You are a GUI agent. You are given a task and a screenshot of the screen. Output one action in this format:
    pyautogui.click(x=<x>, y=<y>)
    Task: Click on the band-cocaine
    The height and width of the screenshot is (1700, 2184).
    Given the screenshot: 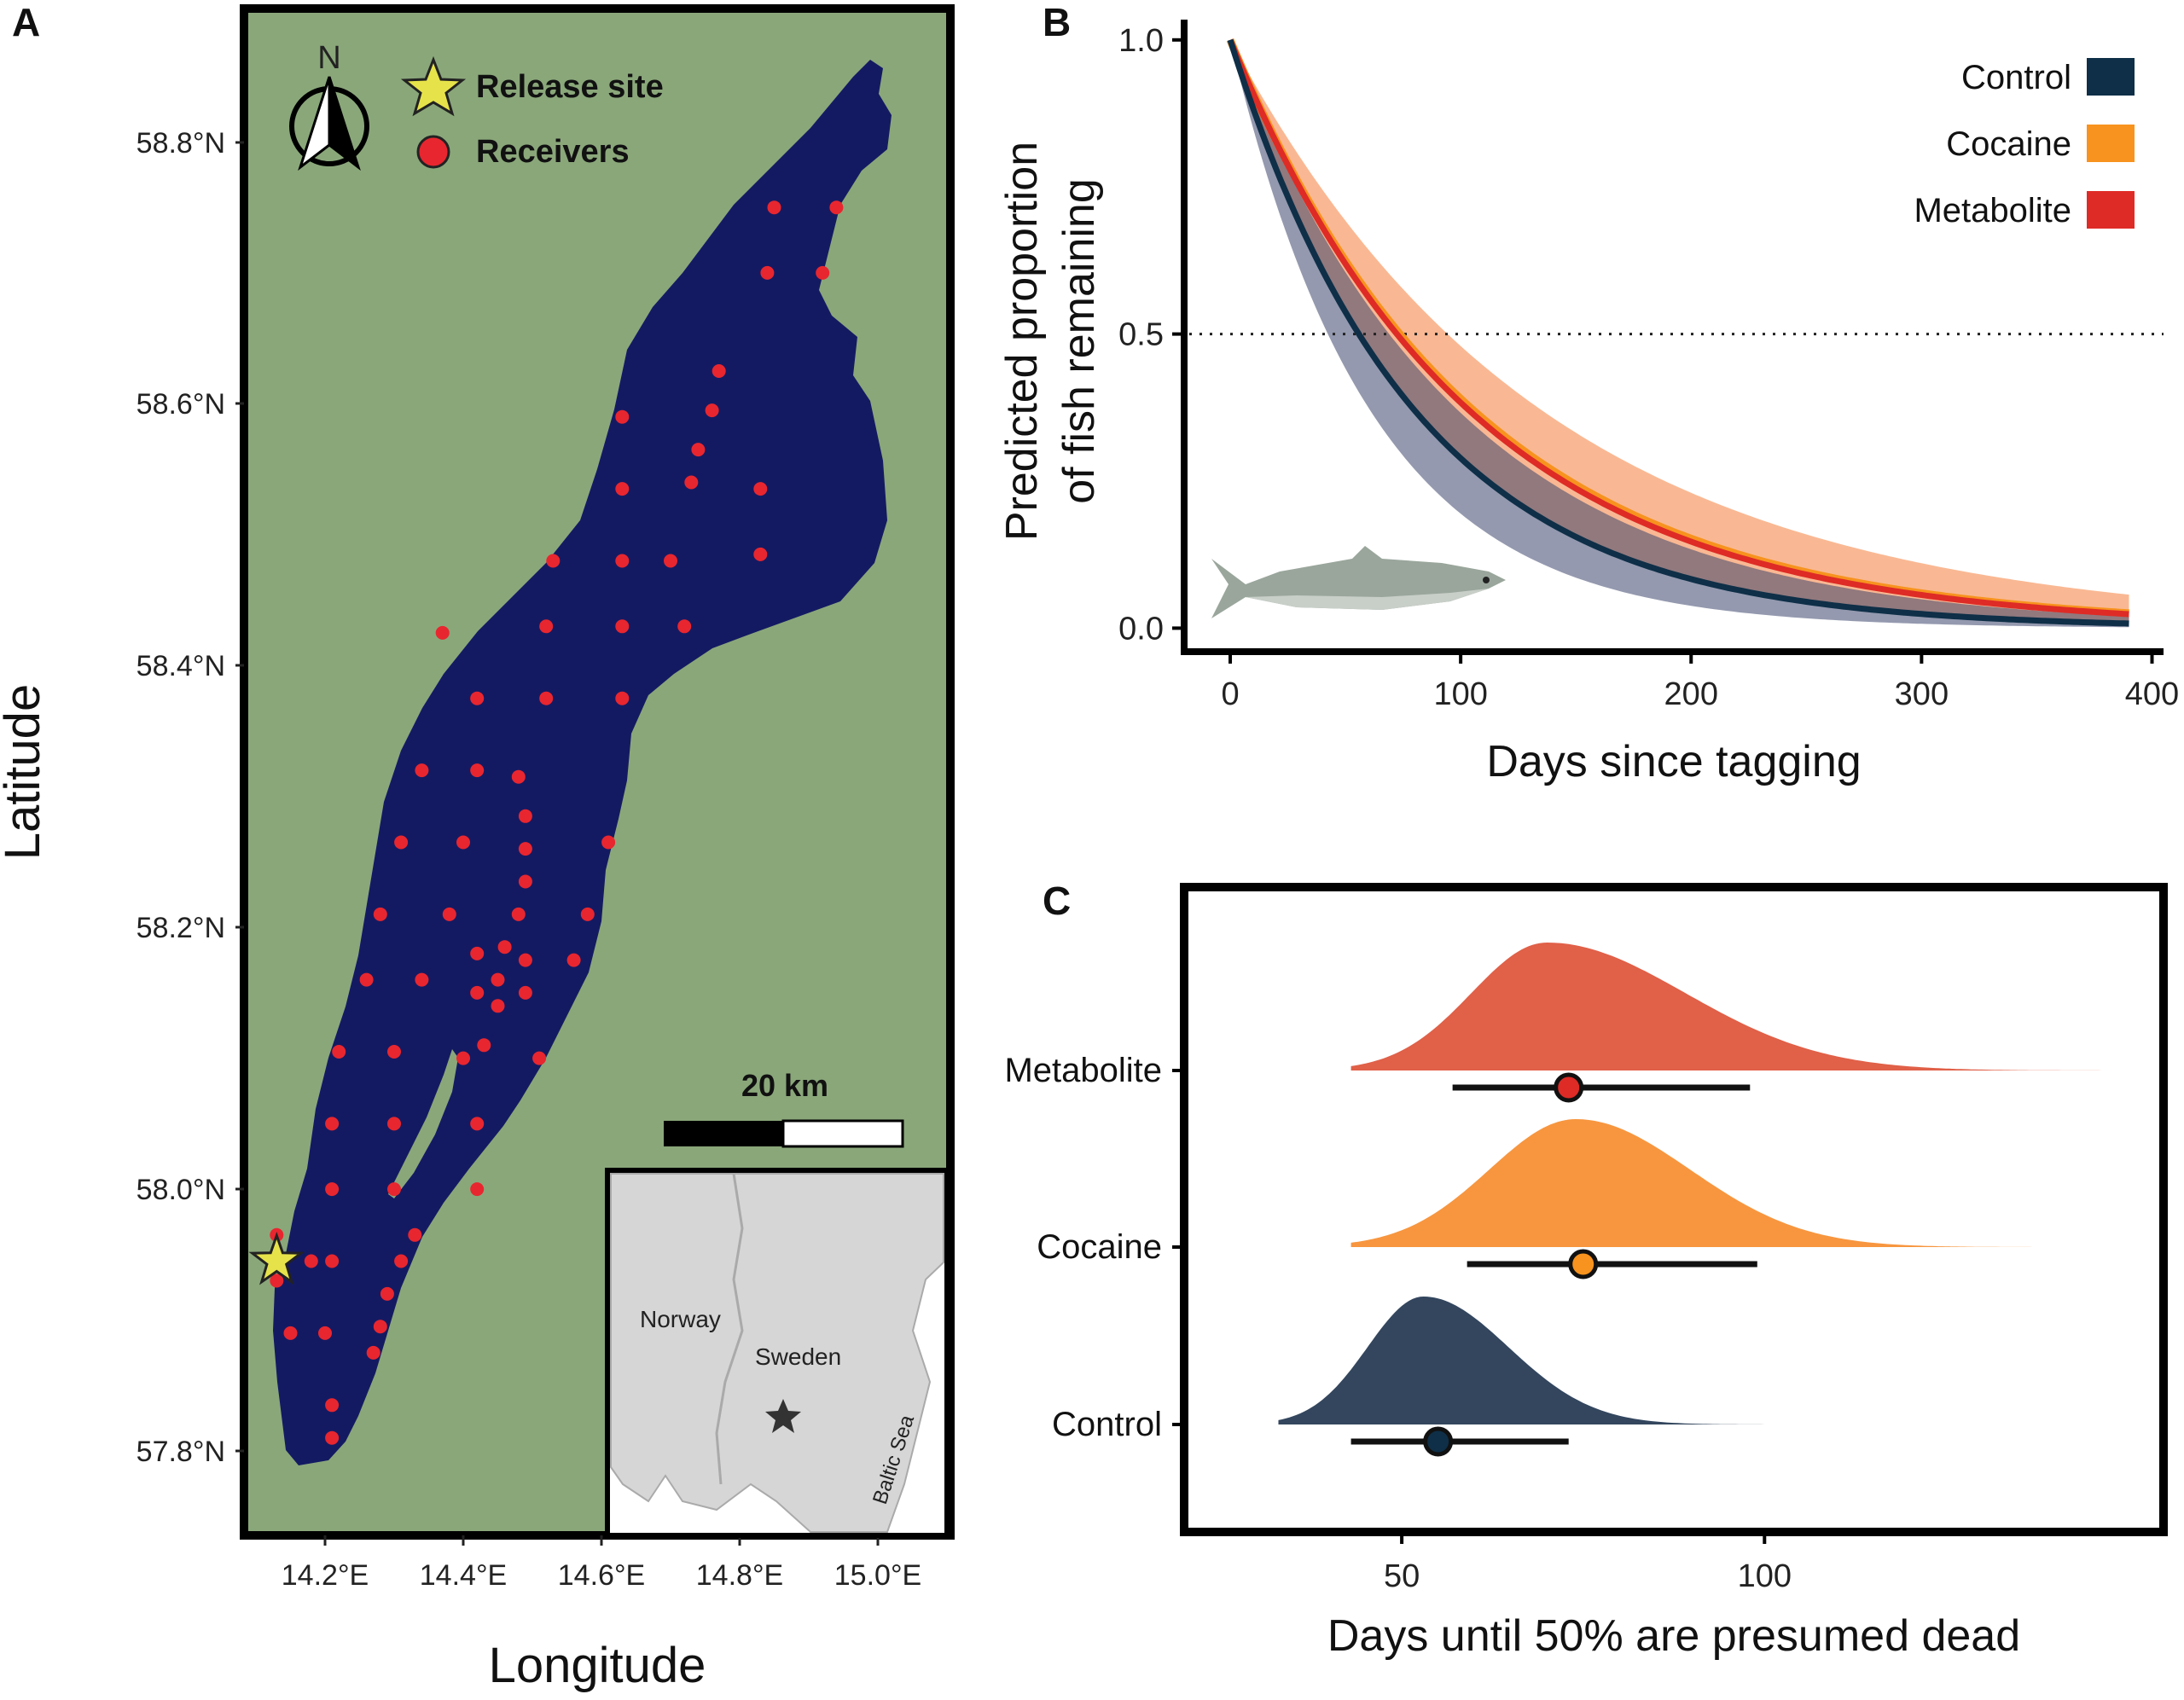 What is the action you would take?
    pyautogui.click(x=1680, y=331)
    